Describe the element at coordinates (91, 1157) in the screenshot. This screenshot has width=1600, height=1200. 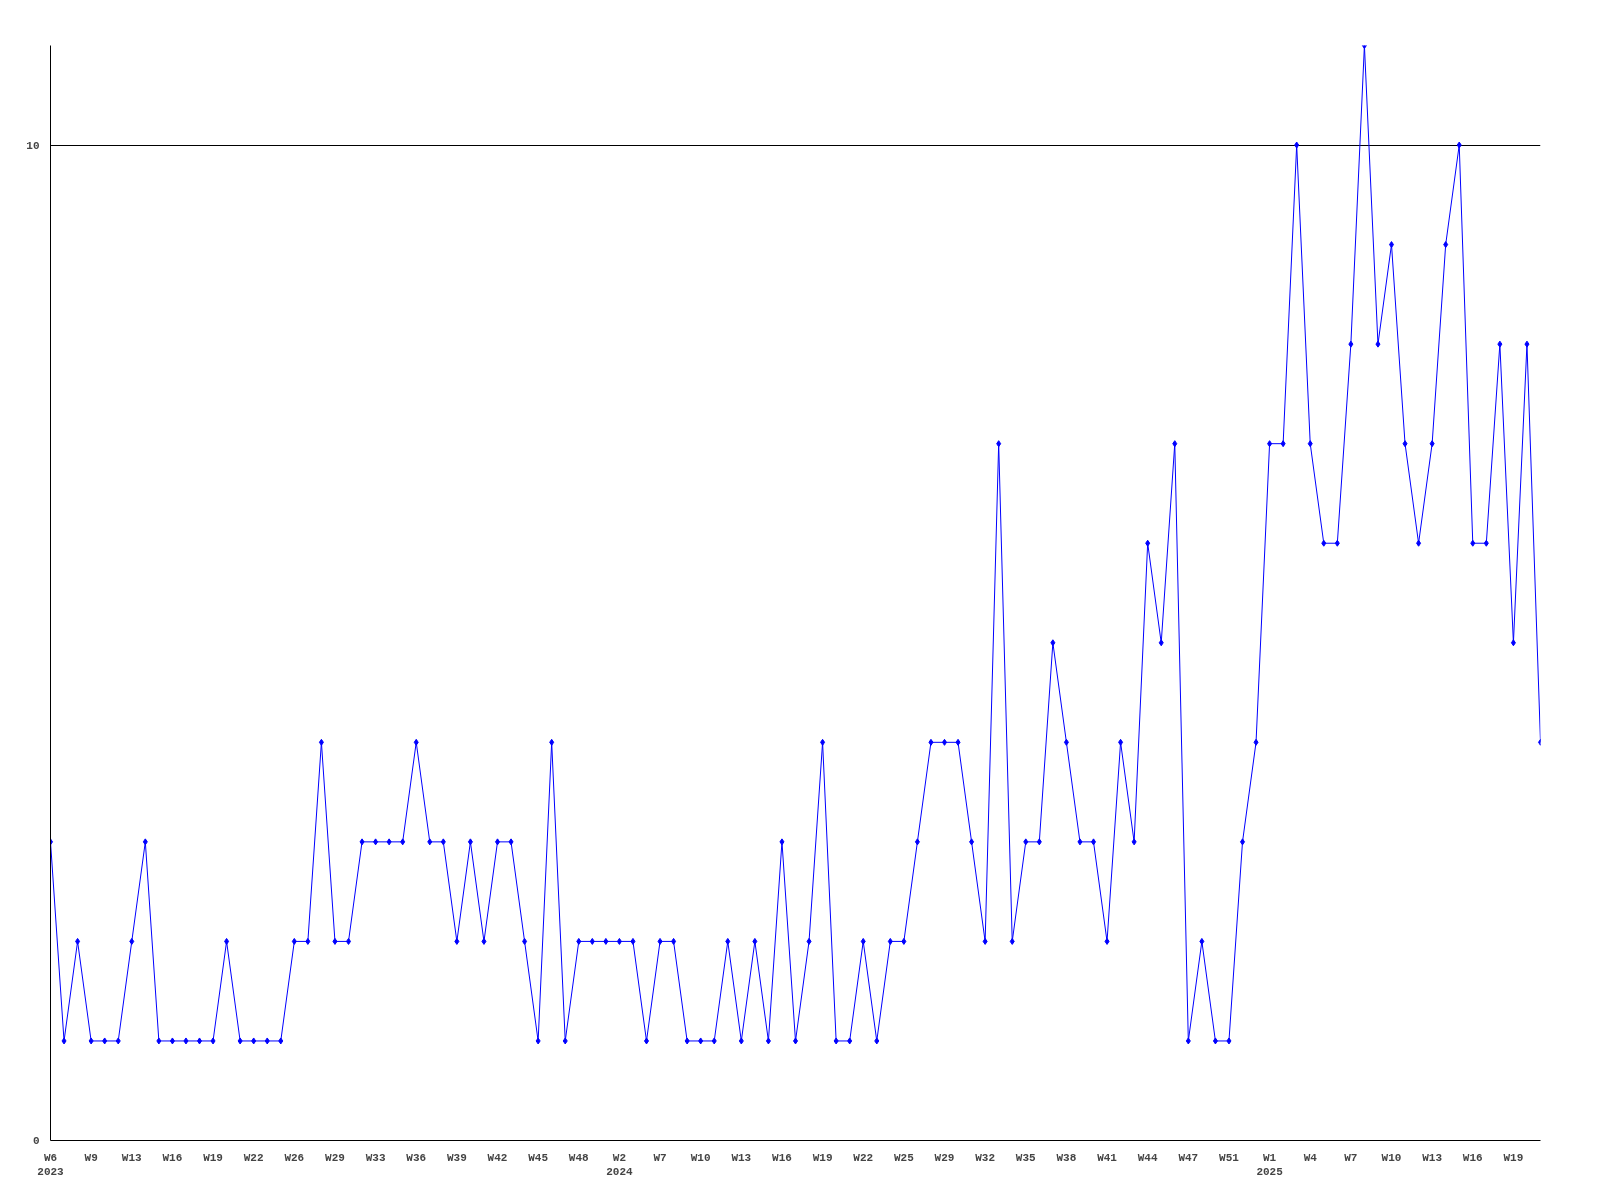
I see `x-tick-label: W9` at that location.